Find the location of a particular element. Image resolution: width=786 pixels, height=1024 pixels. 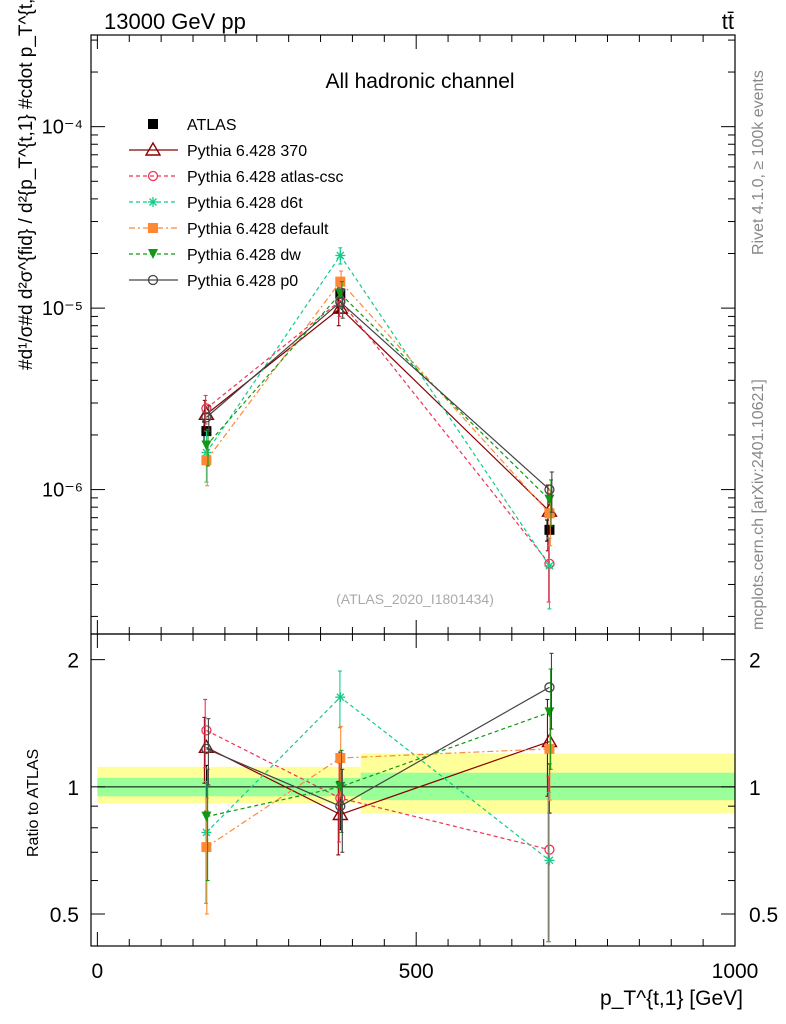

ratio-xtick-label-2: 1000 is located at coordinates (735, 971).